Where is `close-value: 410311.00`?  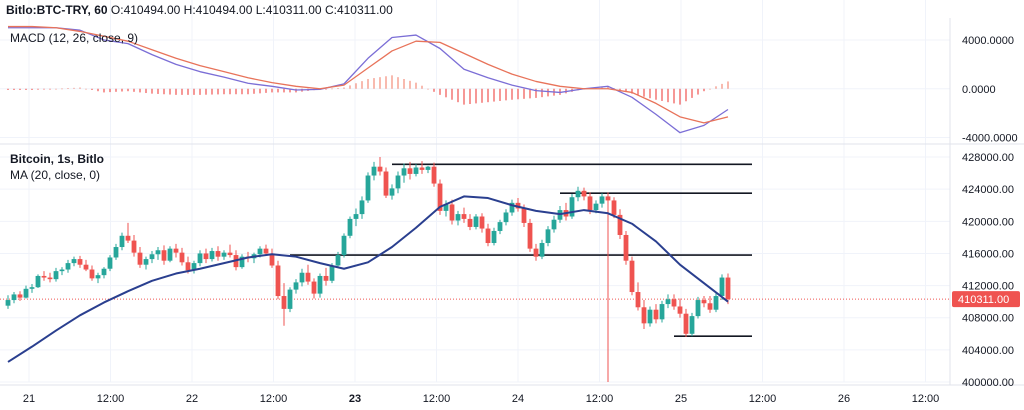 close-value: 410311.00 is located at coordinates (364, 10).